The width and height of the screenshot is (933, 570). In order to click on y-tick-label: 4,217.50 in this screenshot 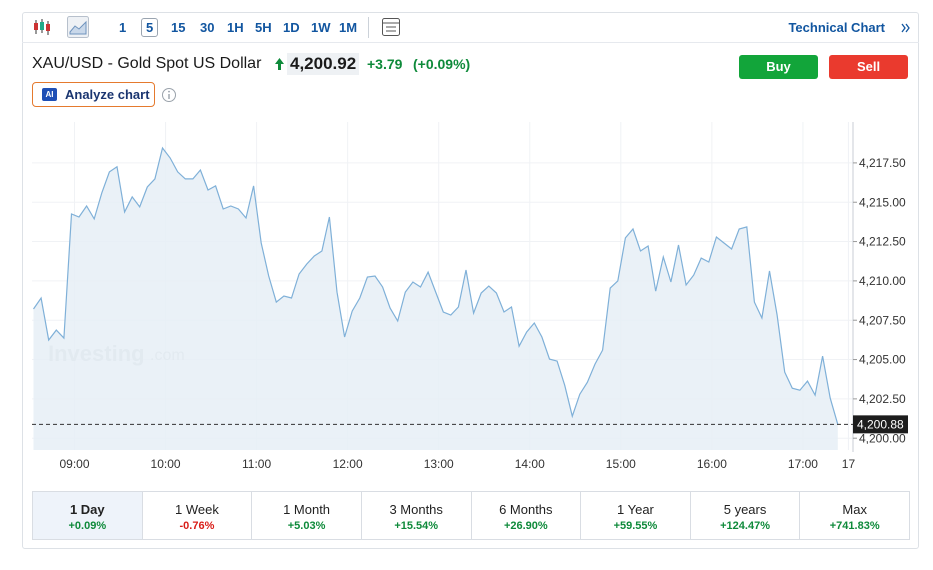, I will do `click(882, 163)`.